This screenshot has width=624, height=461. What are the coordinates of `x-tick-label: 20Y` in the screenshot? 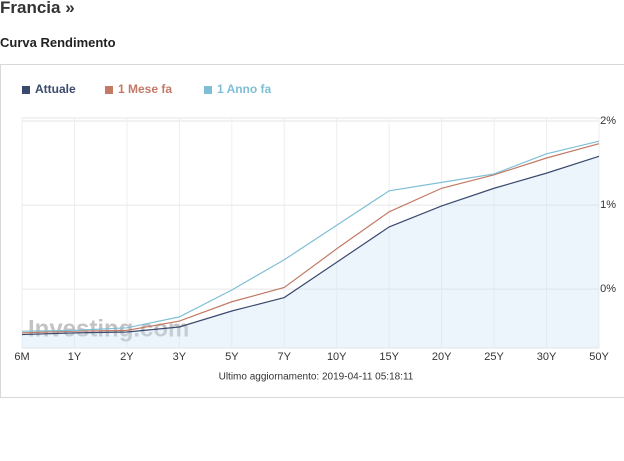 It's located at (442, 357).